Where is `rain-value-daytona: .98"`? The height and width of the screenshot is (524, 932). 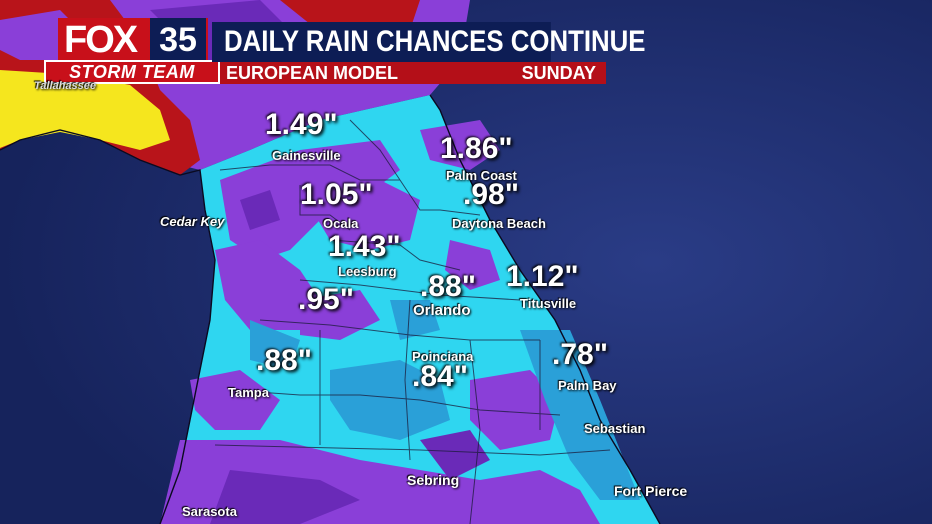 rain-value-daytona: .98" is located at coordinates (491, 194).